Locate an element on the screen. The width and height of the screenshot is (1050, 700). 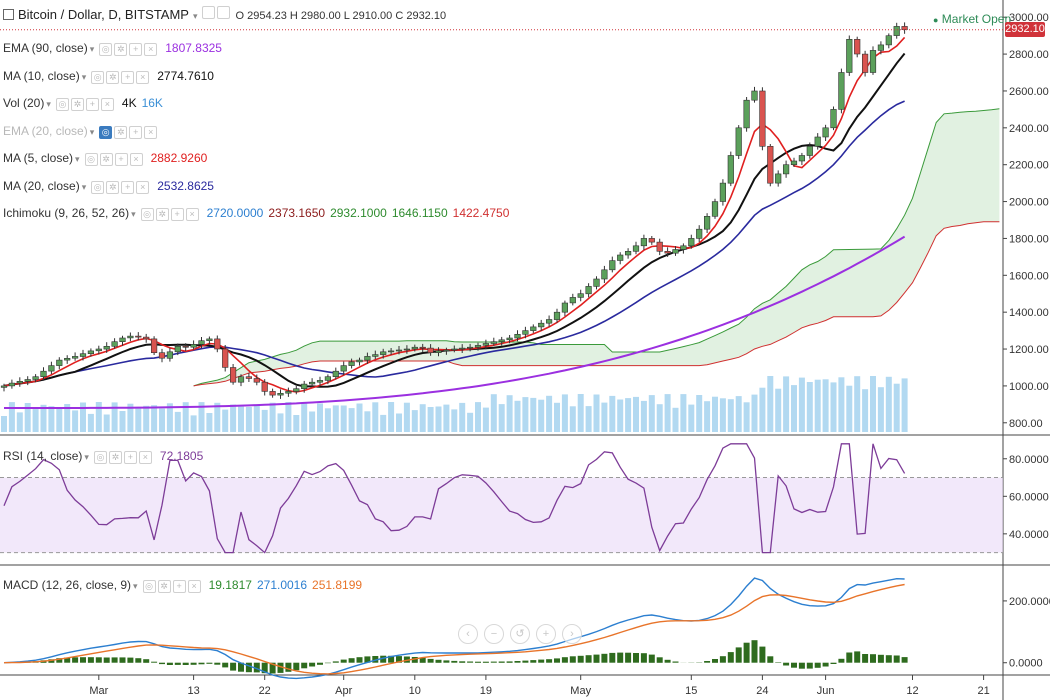
indicator-legend: EMA (90, close) ▾ ◎ ✲ + × 1807.8325 is located at coordinates (115, 48).